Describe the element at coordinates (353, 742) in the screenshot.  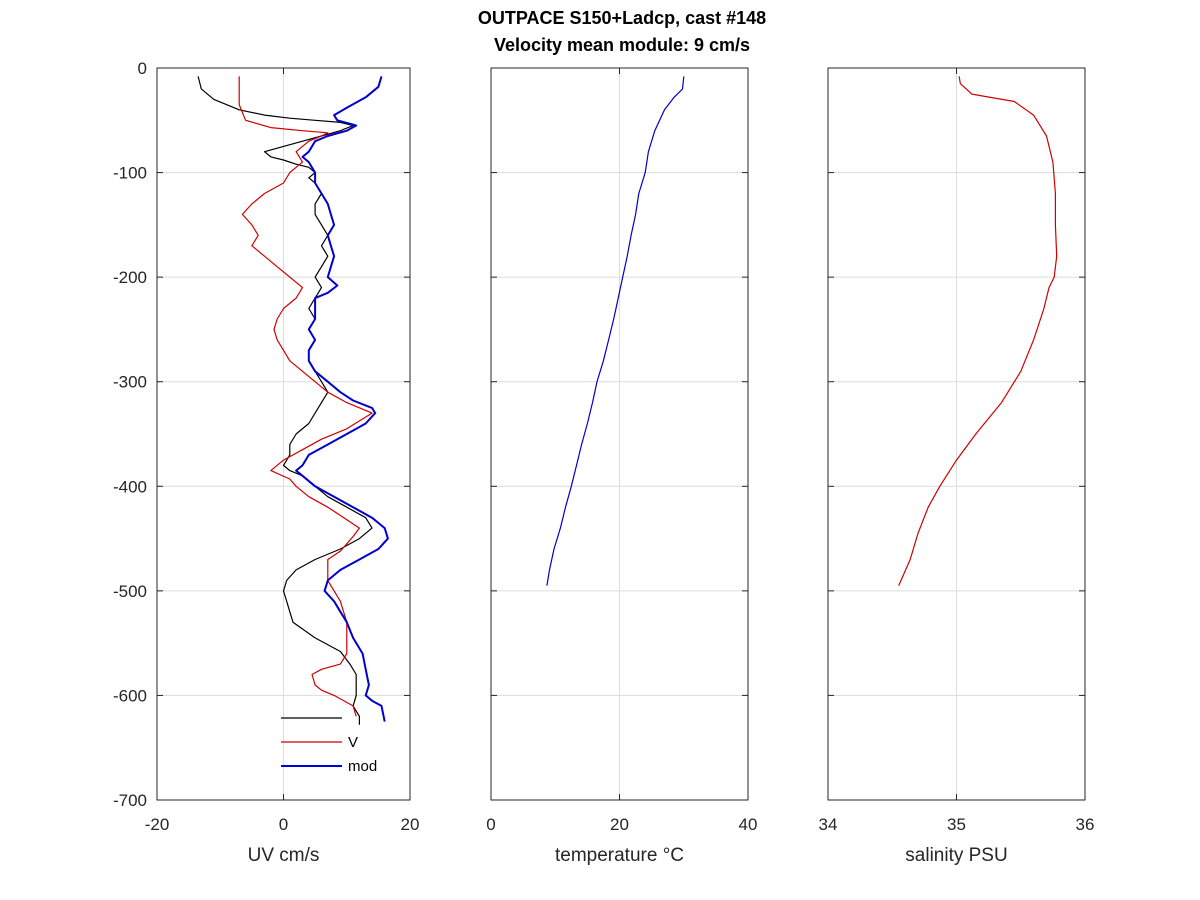
I see `legend-label-V: V` at that location.